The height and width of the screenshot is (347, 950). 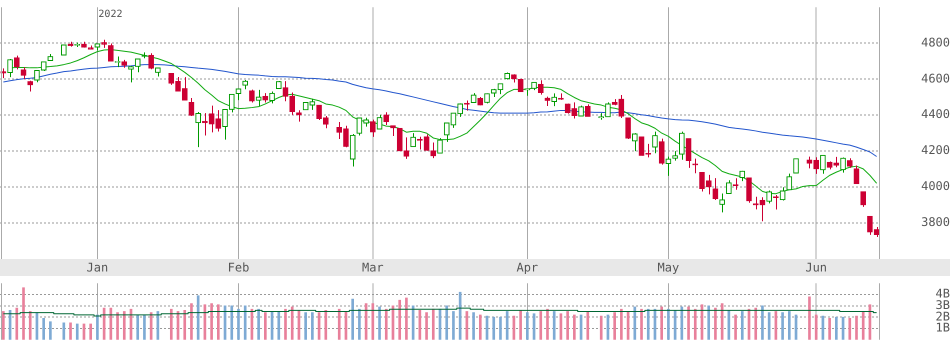 I want to click on y-tick-label: 4400, so click(x=935, y=114).